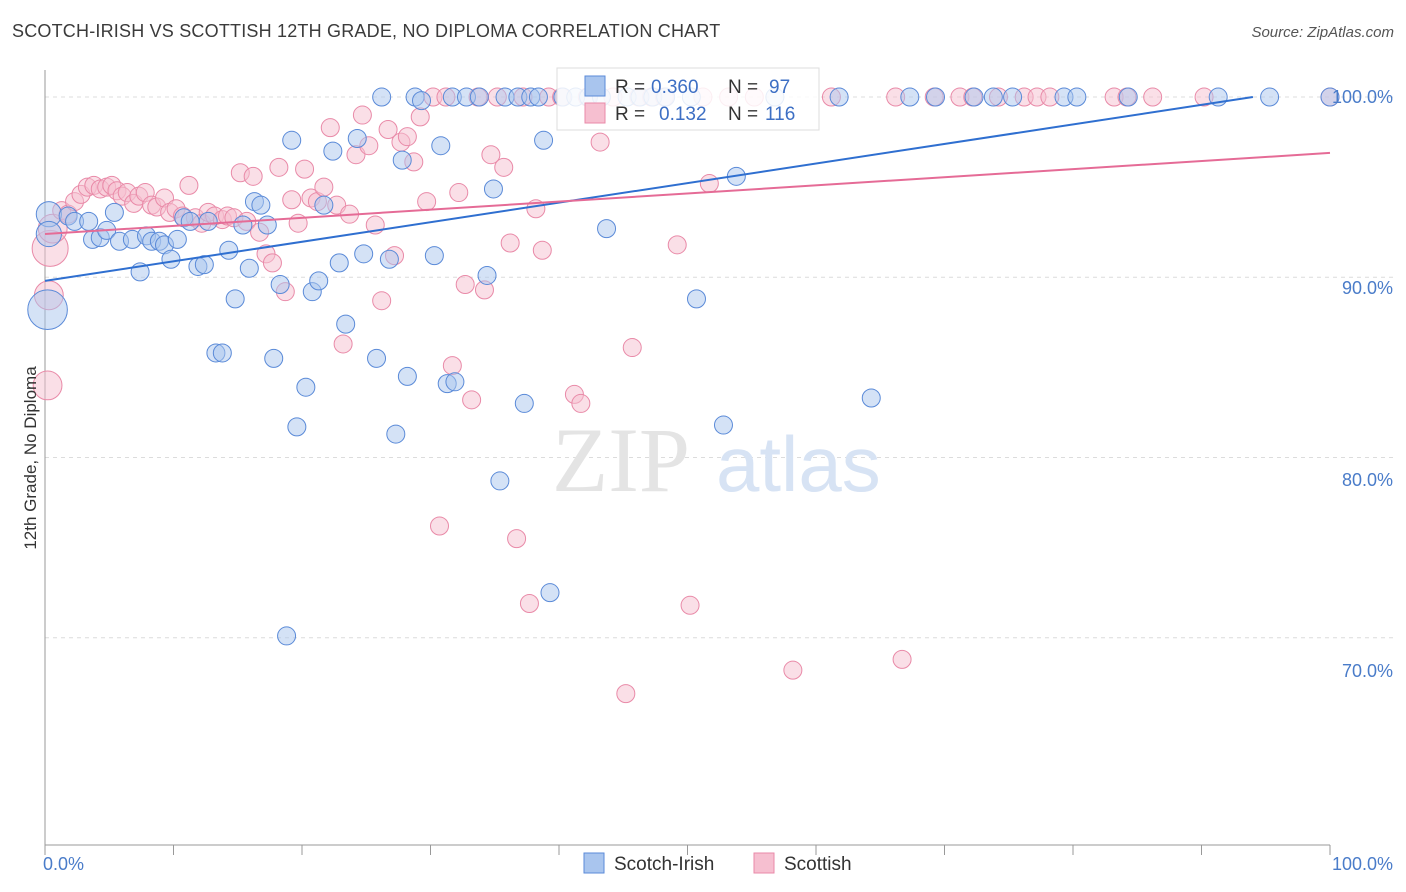 The height and width of the screenshot is (892, 1406). Describe the element at coordinates (675, 87) in the screenshot. I see `legend-r-value: 0.360` at that location.